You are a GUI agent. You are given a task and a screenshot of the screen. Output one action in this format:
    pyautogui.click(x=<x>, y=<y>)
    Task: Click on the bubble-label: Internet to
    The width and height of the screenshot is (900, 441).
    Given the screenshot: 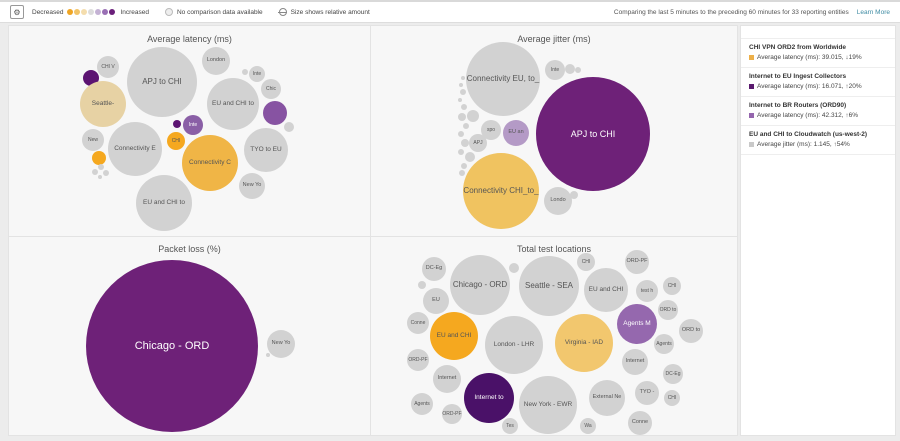 What is the action you would take?
    pyautogui.click(x=489, y=397)
    